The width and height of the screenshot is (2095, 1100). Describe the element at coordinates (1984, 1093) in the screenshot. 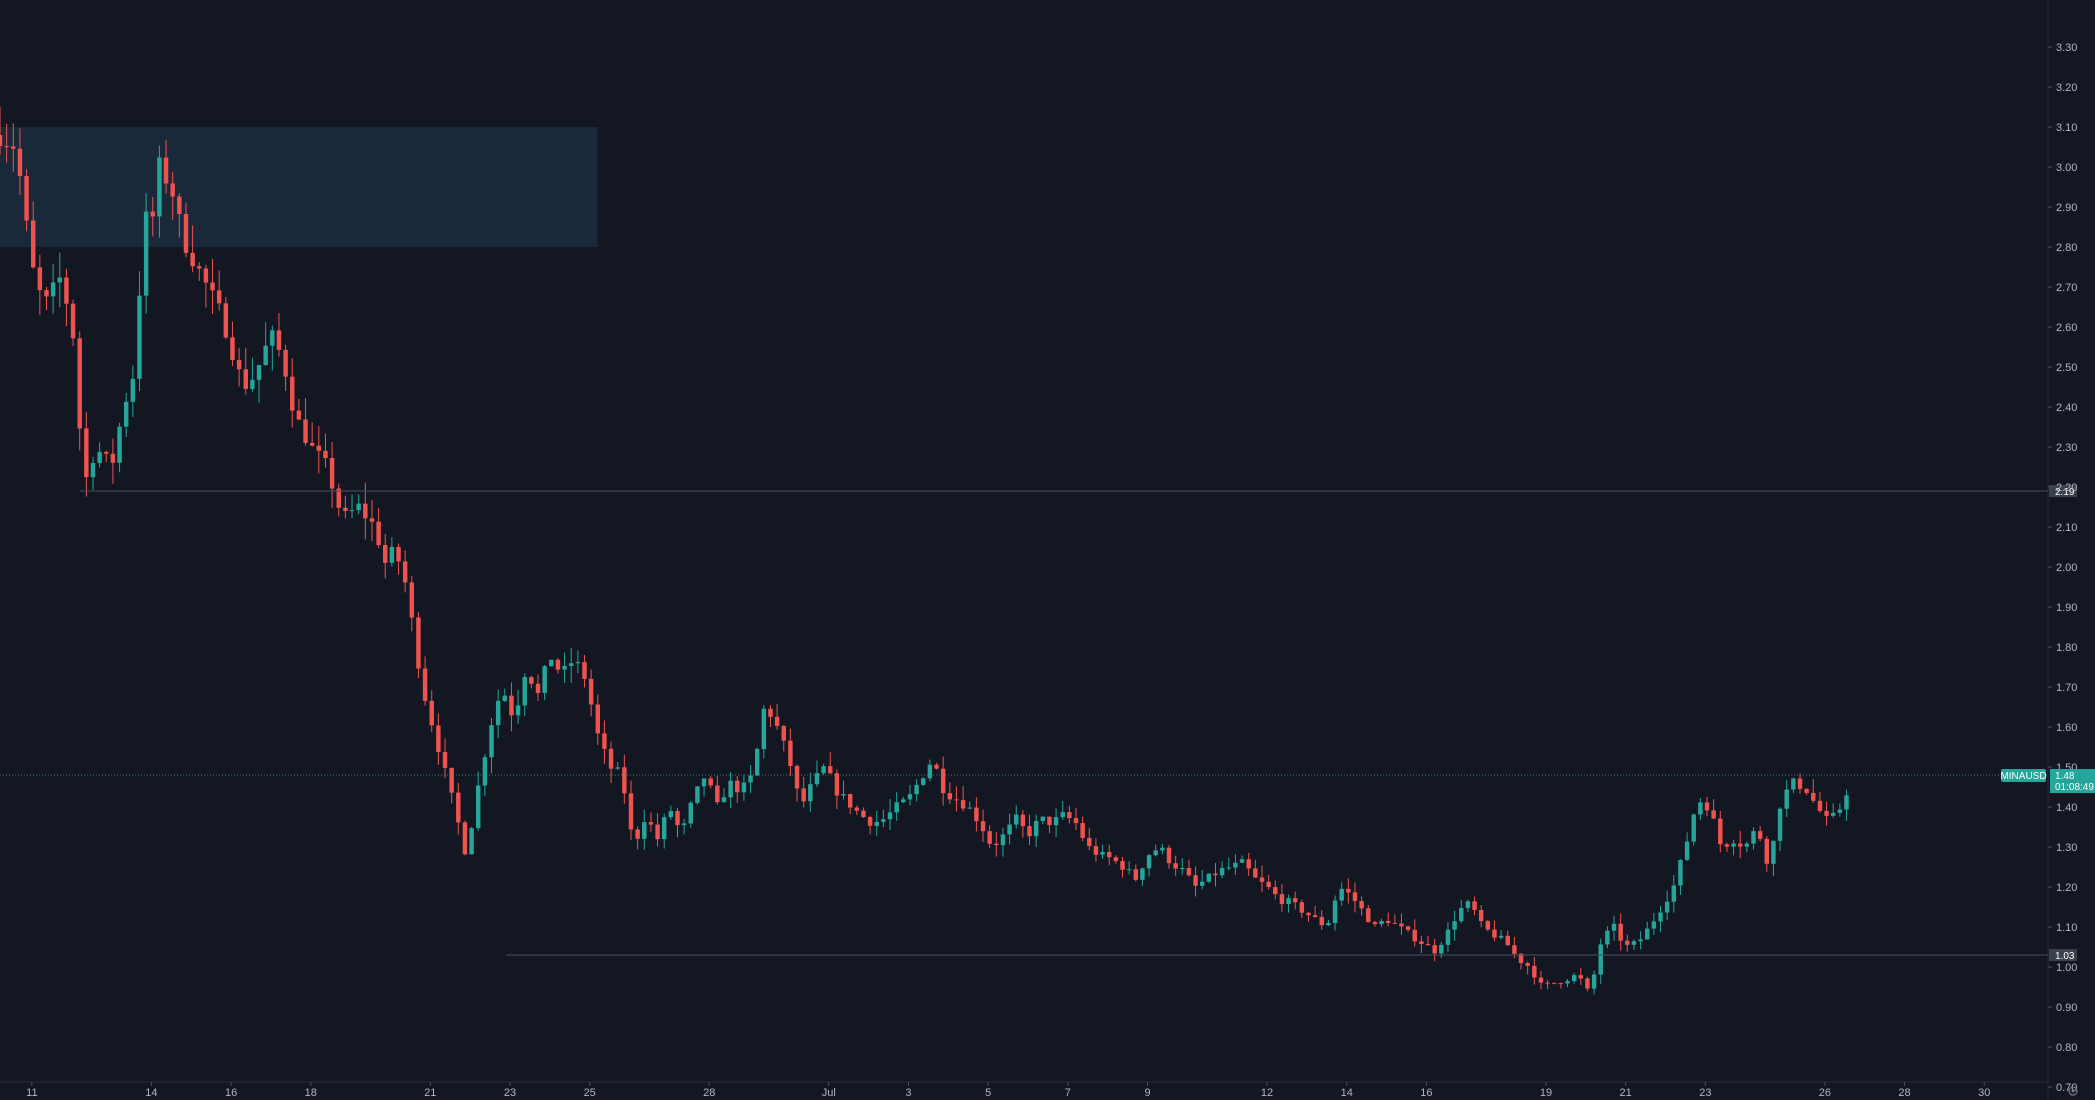

I see `time-tick-label: 30` at that location.